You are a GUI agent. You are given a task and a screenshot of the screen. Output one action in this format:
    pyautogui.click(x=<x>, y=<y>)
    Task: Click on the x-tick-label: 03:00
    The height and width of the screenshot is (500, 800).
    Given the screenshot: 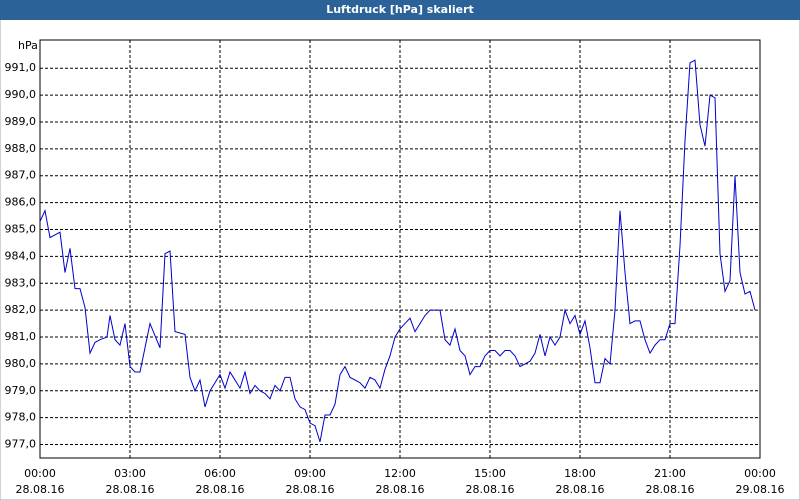 What is the action you would take?
    pyautogui.click(x=130, y=473)
    